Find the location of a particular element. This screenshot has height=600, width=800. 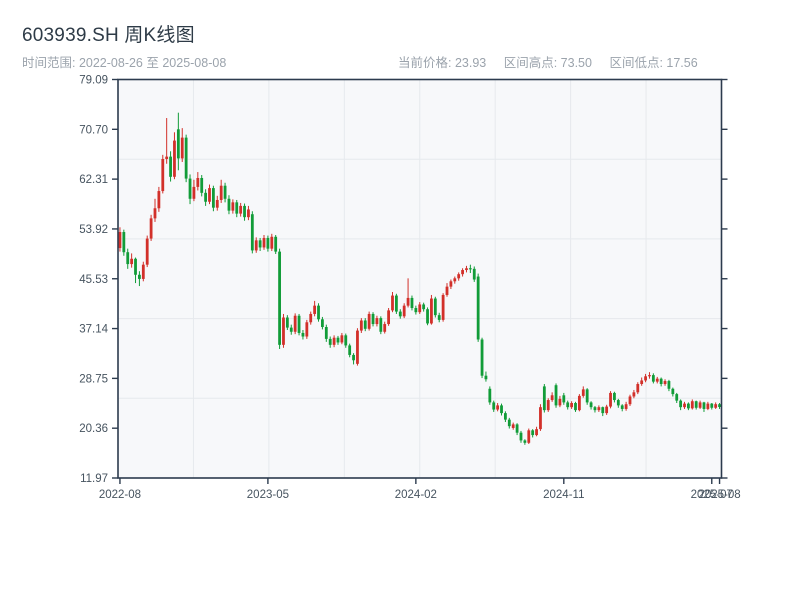

x-tick-label: 2025-08 is located at coordinates (719, 495).